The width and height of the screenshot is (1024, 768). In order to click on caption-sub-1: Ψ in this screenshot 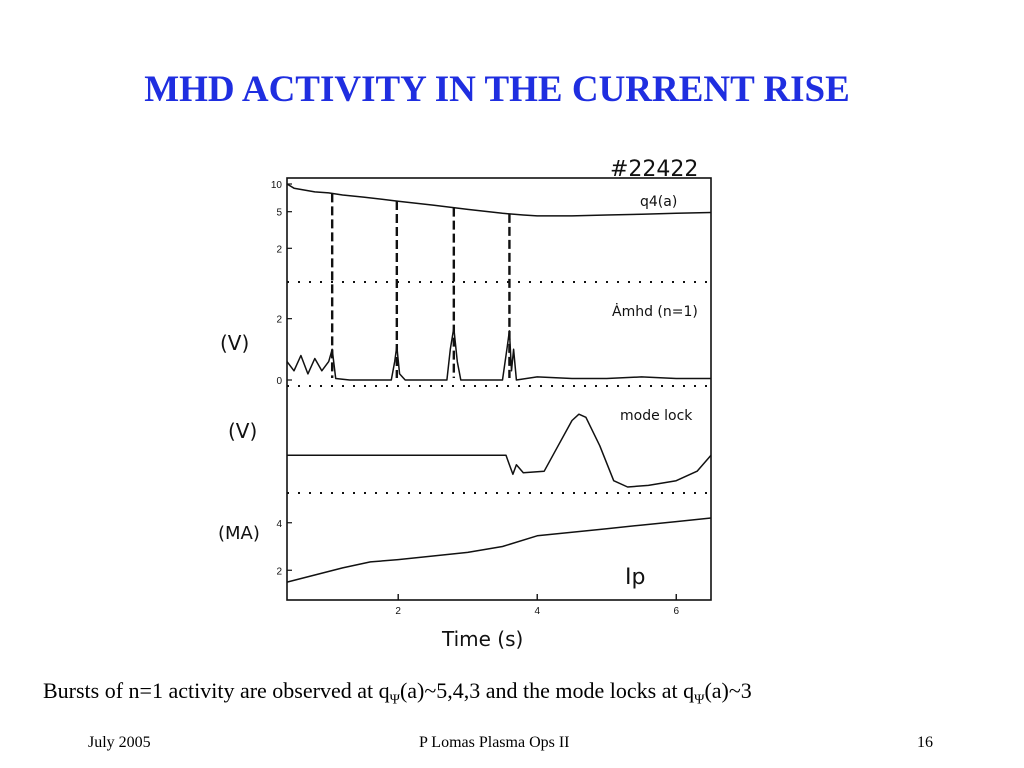, I will do `click(394, 700)`.